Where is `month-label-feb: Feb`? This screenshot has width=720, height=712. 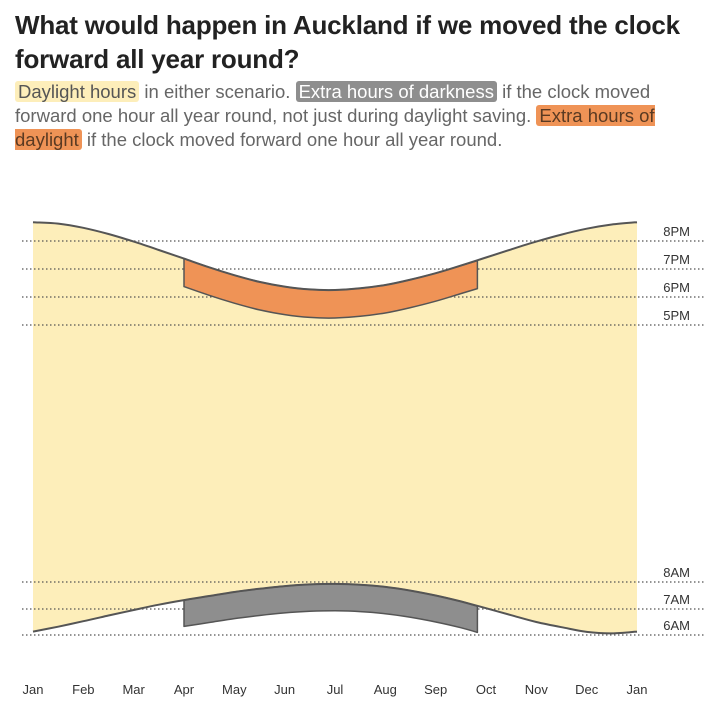 month-label-feb: Feb is located at coordinates (83, 689).